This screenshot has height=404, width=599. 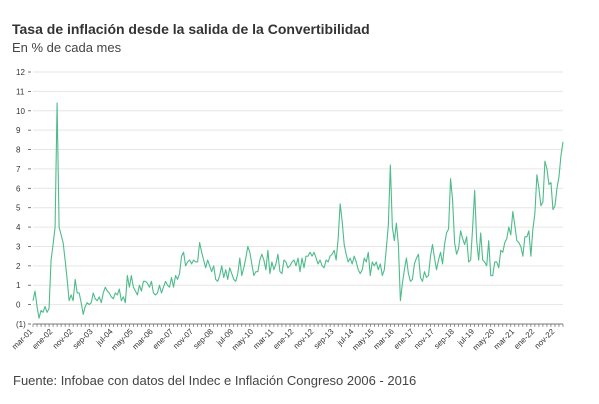 What do you see at coordinates (263, 339) in the screenshot?
I see `x-tick-label: mar-11` at bounding box center [263, 339].